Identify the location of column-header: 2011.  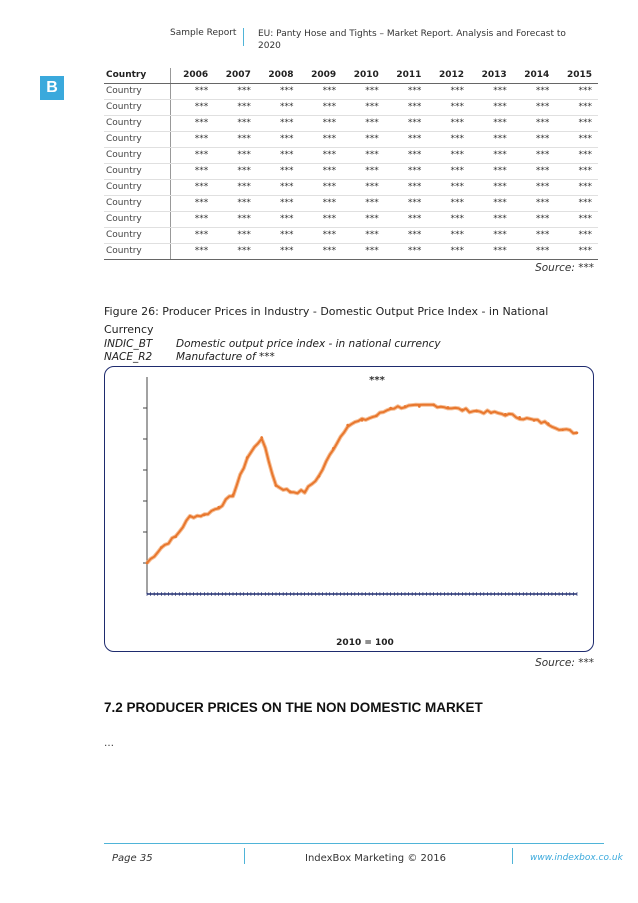
(406, 76).